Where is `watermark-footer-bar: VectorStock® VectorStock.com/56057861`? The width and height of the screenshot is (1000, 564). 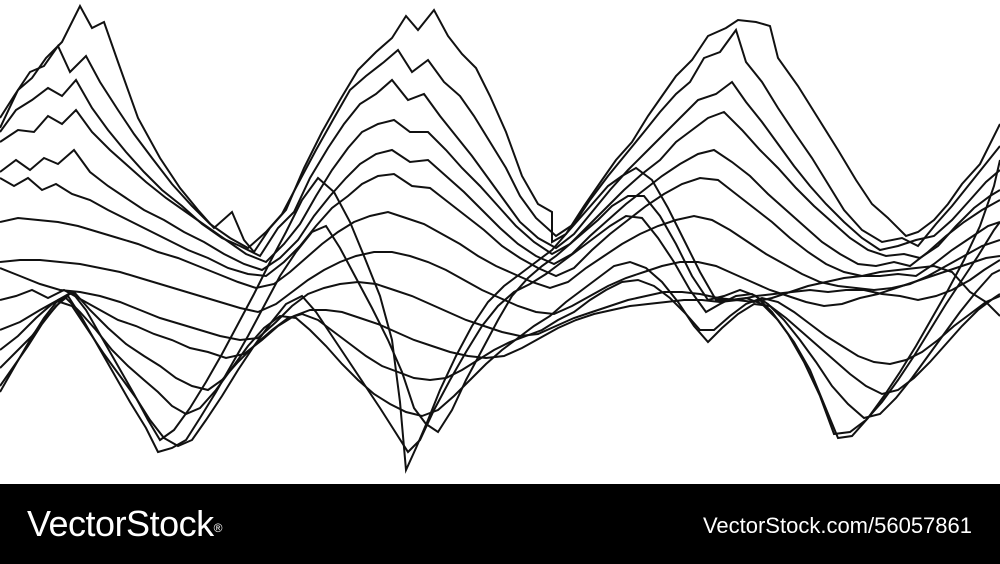 watermark-footer-bar: VectorStock® VectorStock.com/56057861 is located at coordinates (500, 524).